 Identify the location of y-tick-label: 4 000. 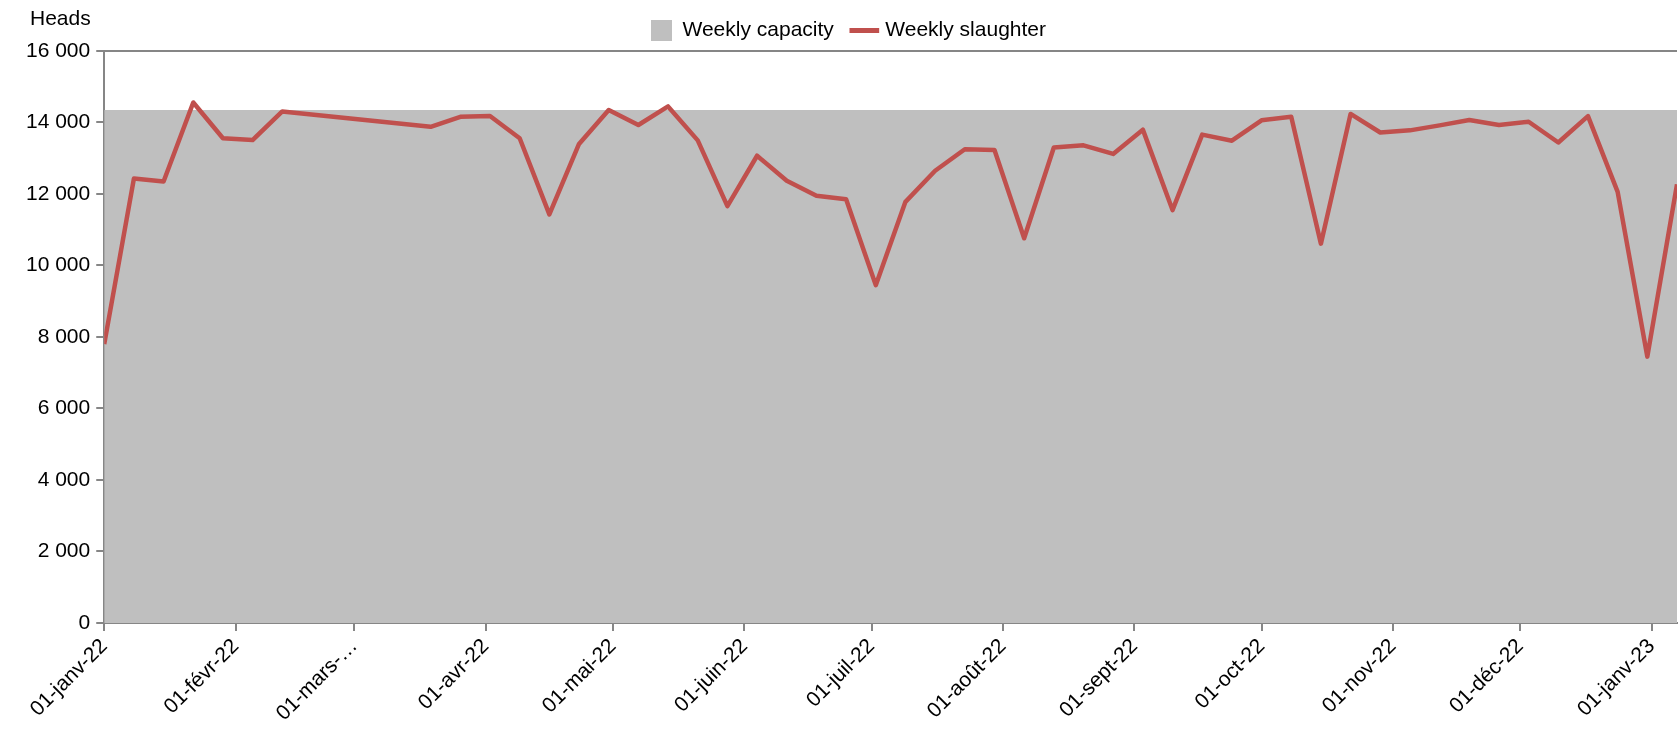
(64, 478).